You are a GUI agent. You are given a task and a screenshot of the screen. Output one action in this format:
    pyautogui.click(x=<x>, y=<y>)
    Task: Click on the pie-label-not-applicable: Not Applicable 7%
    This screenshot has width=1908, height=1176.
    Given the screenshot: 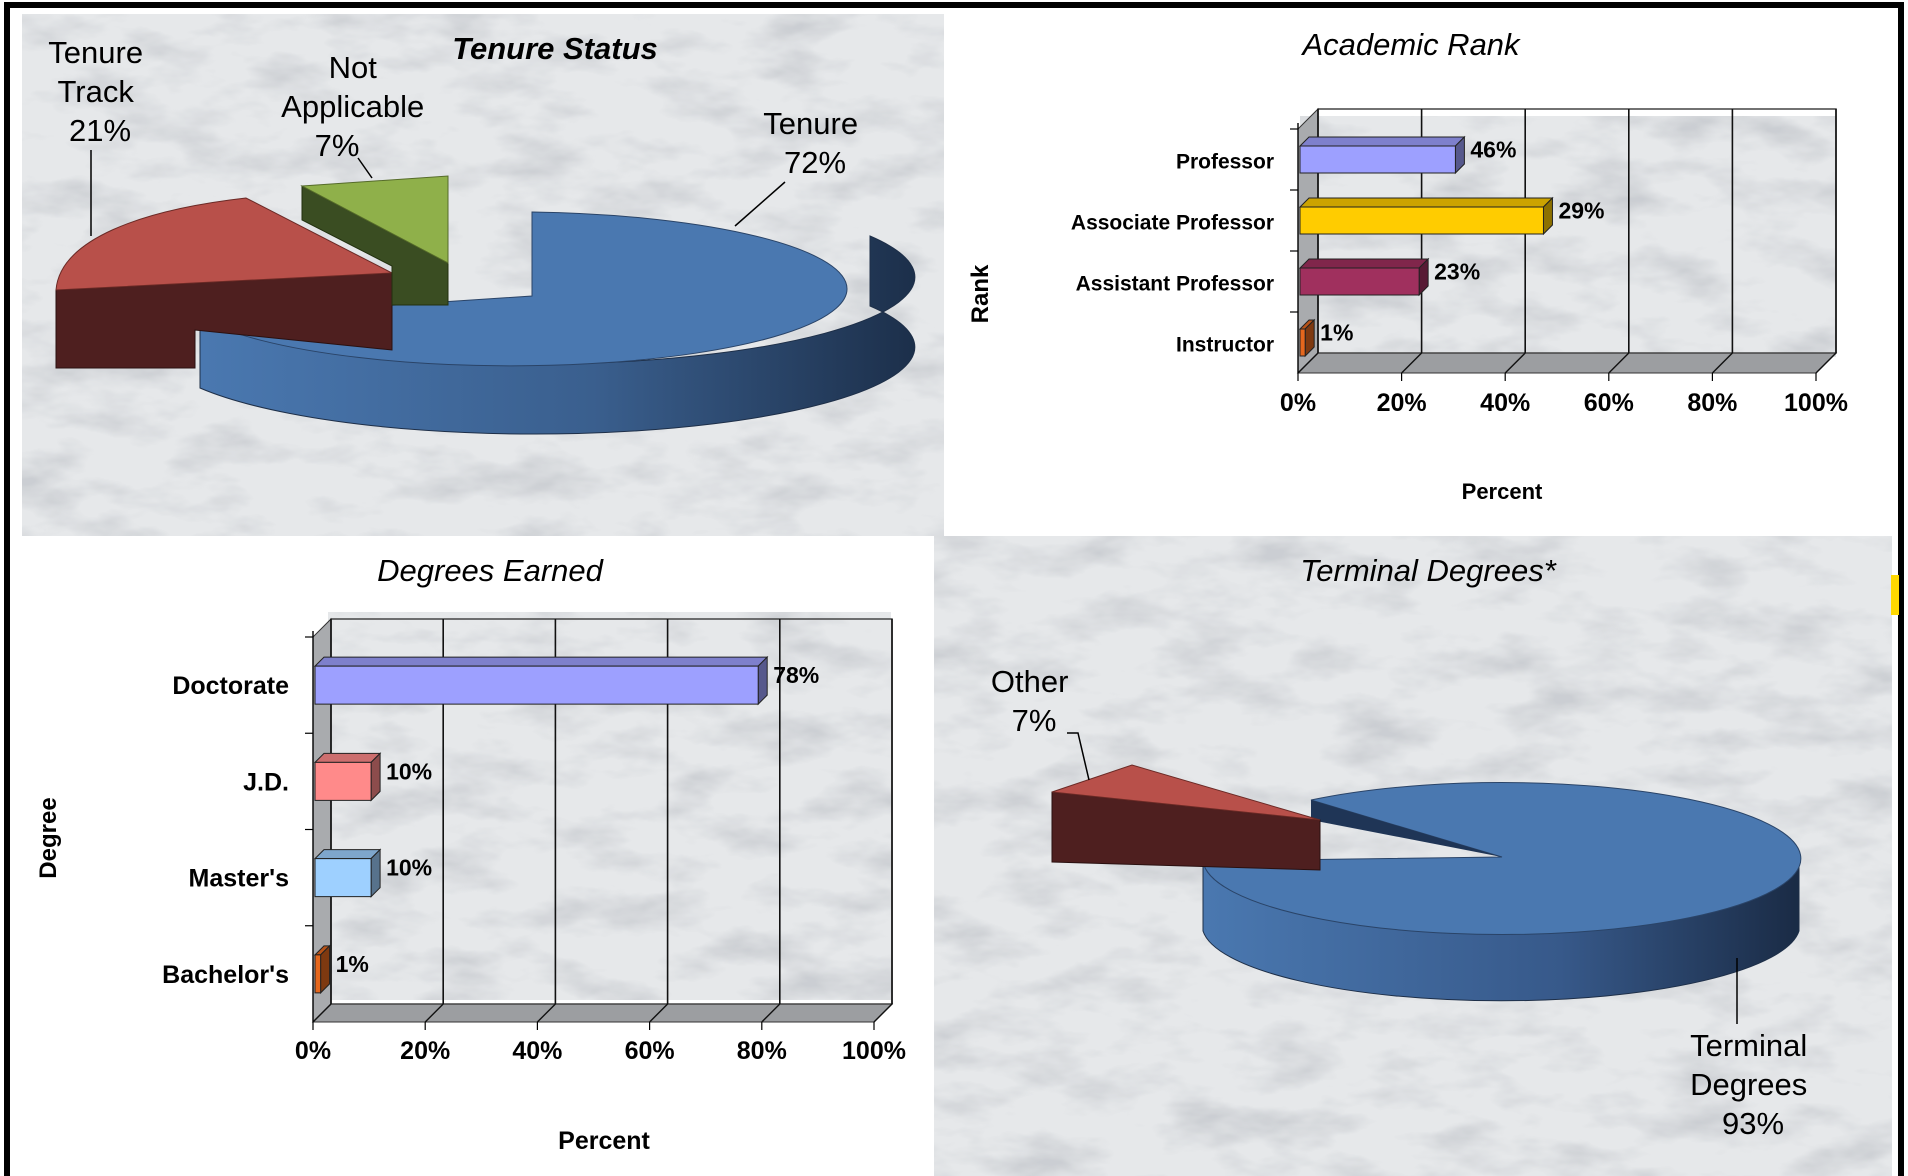 What is the action you would take?
    pyautogui.click(x=357, y=106)
    